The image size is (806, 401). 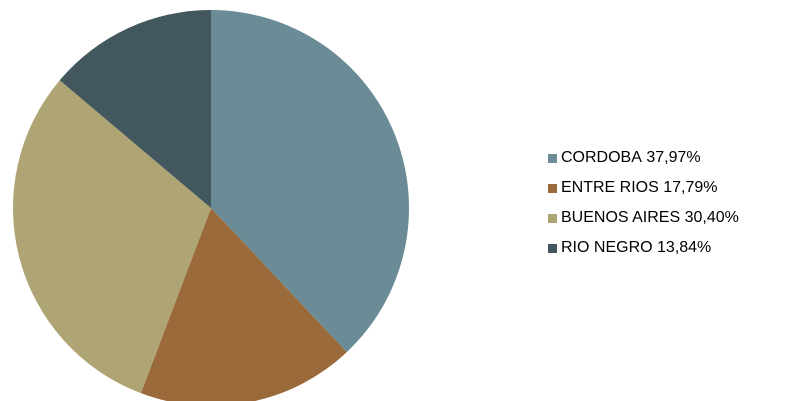 What do you see at coordinates (552, 248) in the screenshot?
I see `legend-swatch-rio-negro` at bounding box center [552, 248].